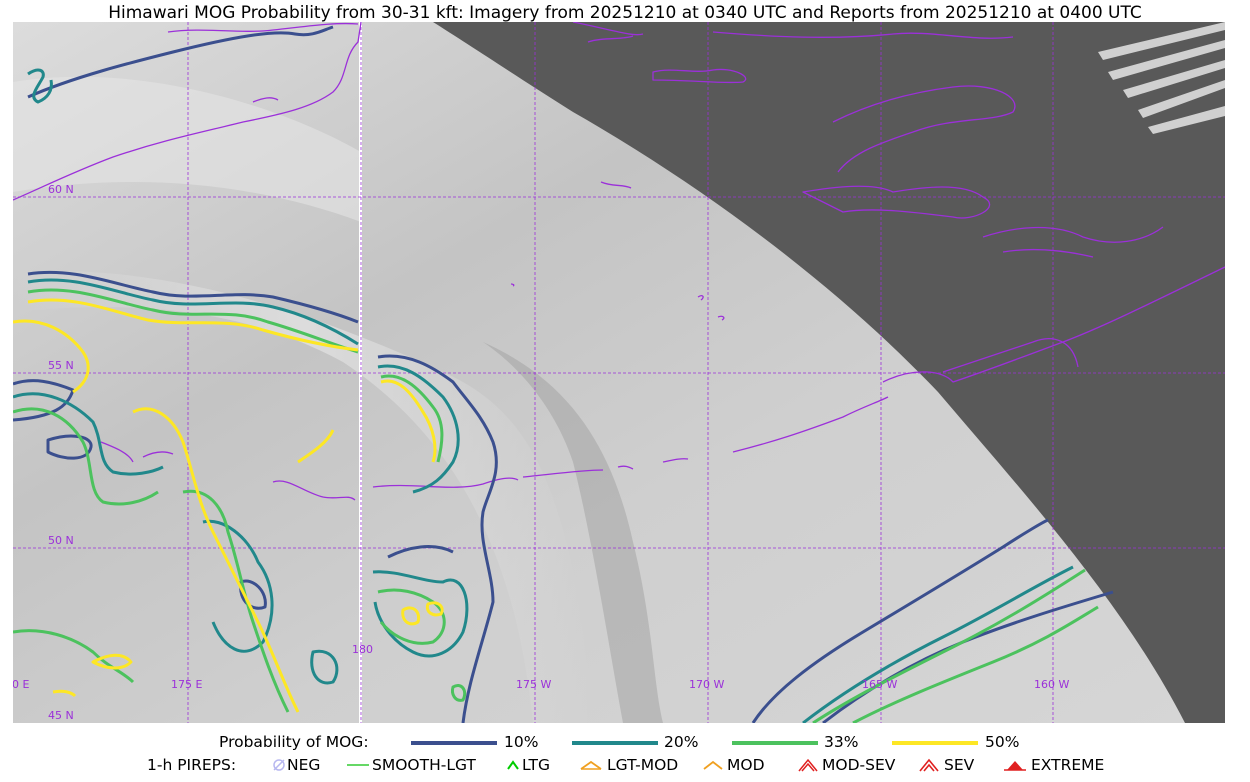 This screenshot has width=1250, height=782. What do you see at coordinates (21, 684) in the screenshot?
I see `lon-label-170e: 170 E` at bounding box center [21, 684].